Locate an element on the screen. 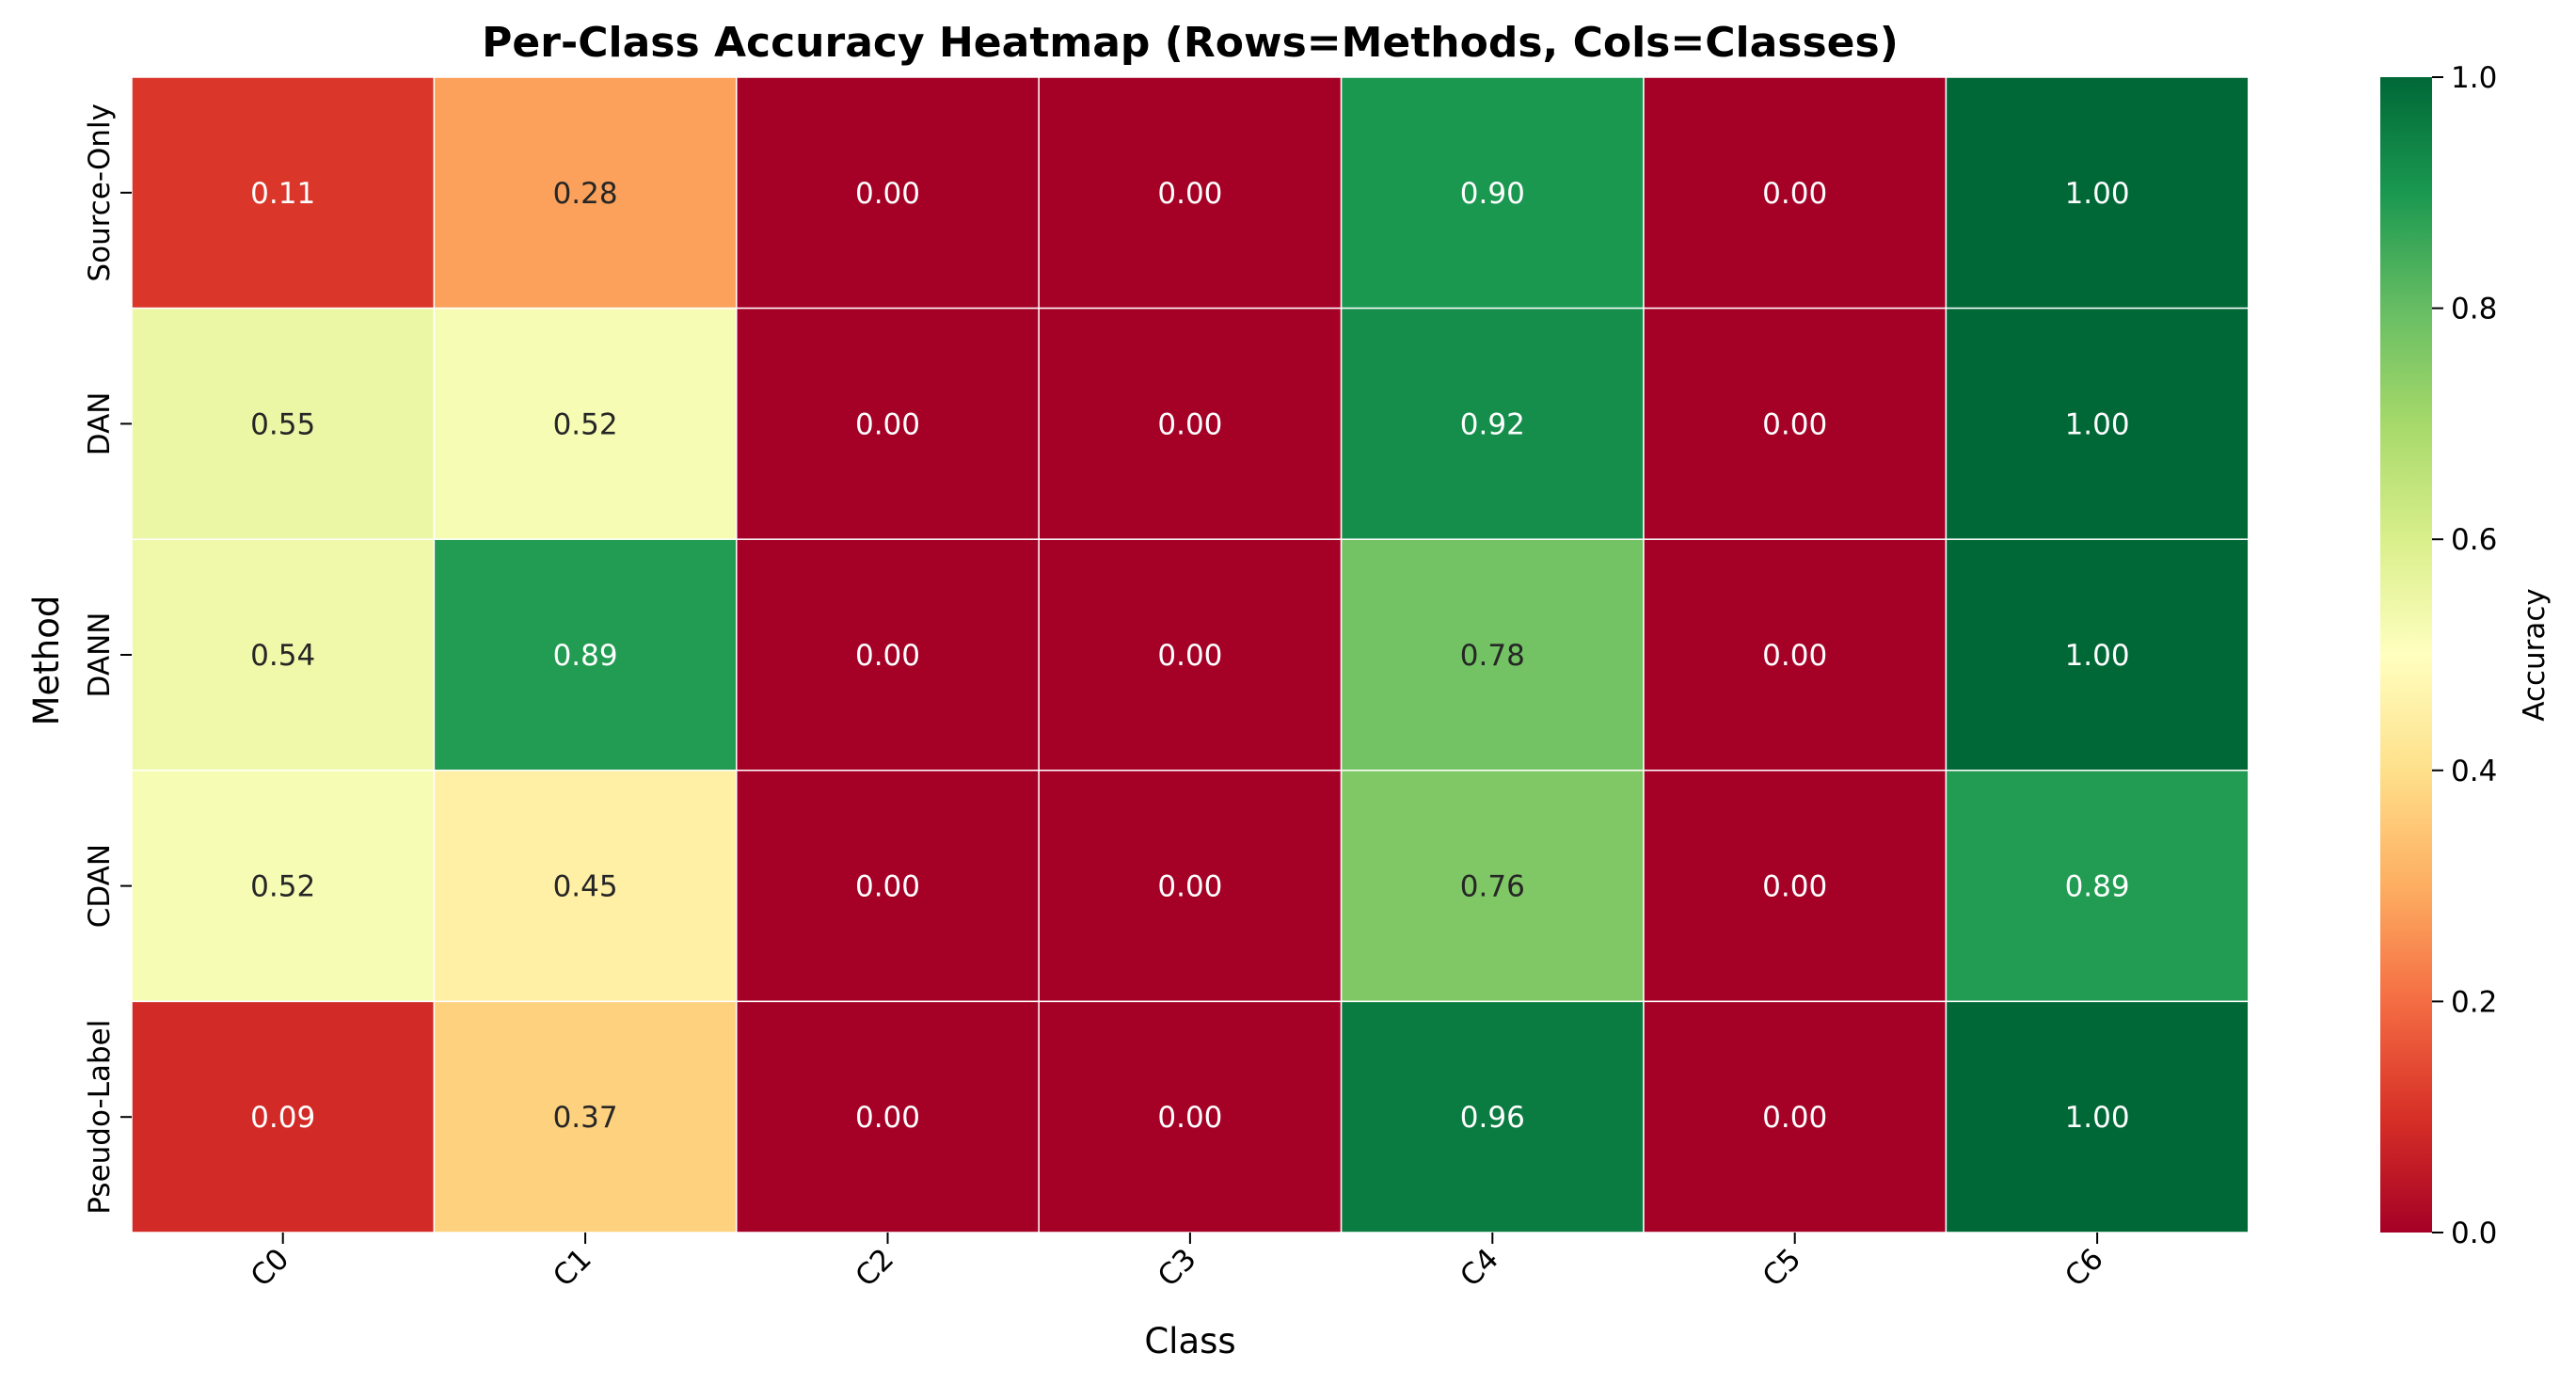 The width and height of the screenshot is (2576, 1384). cell-value-label: 0.28 is located at coordinates (585, 194).